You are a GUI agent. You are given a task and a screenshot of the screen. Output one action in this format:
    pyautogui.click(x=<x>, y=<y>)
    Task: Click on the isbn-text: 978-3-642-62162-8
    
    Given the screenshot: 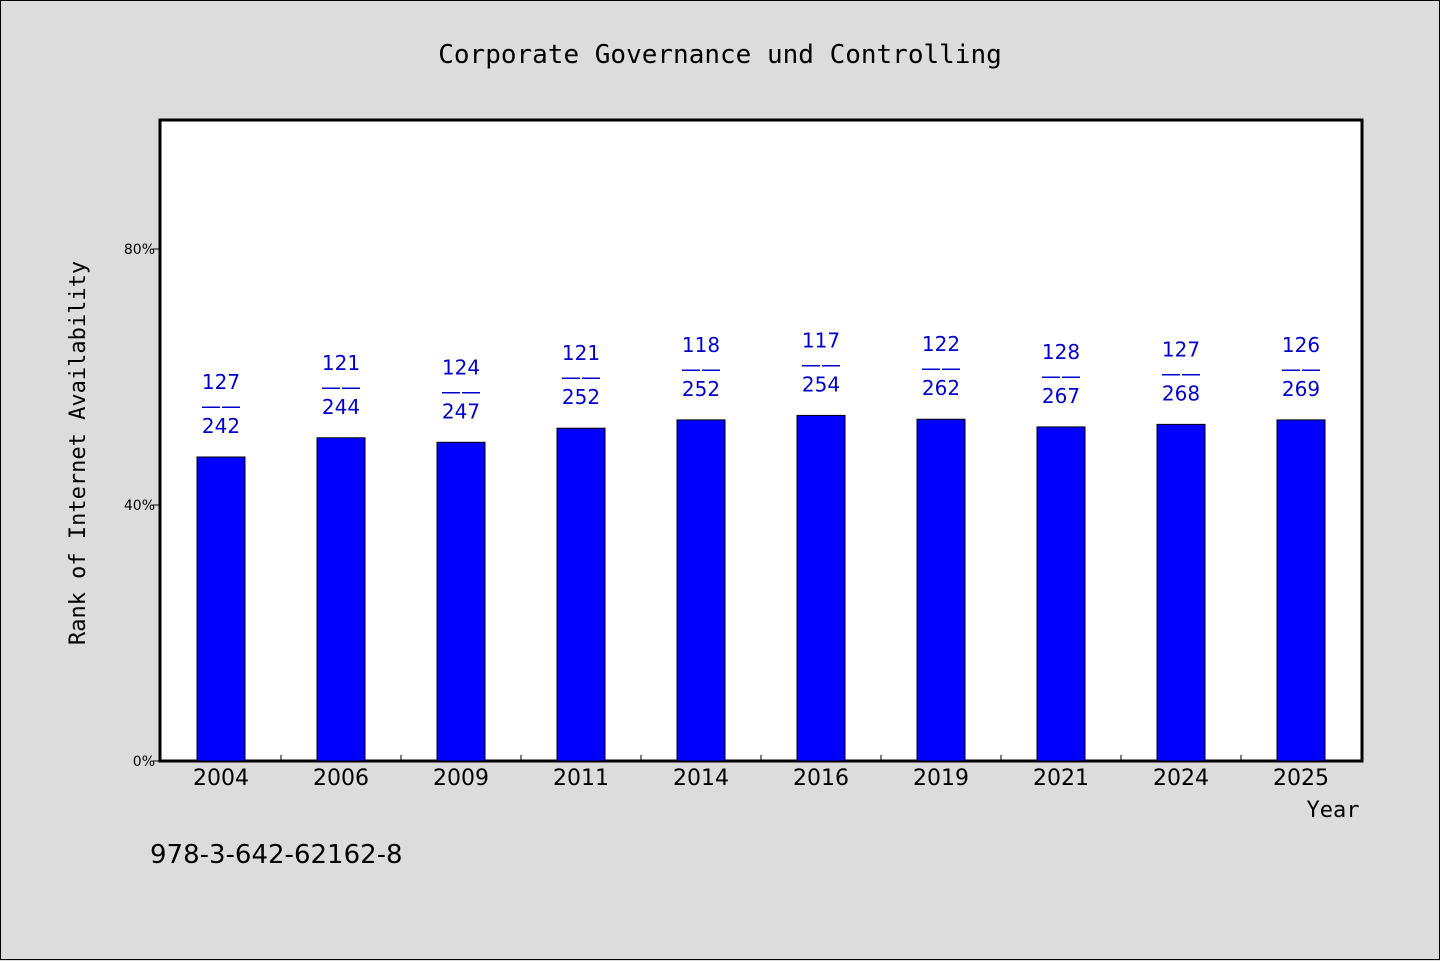 What is the action you would take?
    pyautogui.click(x=276, y=855)
    